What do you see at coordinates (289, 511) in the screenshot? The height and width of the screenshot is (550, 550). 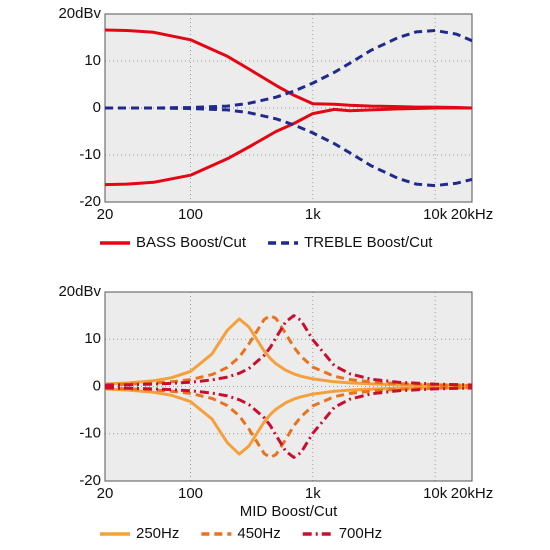 I see `x-axis-label: MID Boost/Cut` at bounding box center [289, 511].